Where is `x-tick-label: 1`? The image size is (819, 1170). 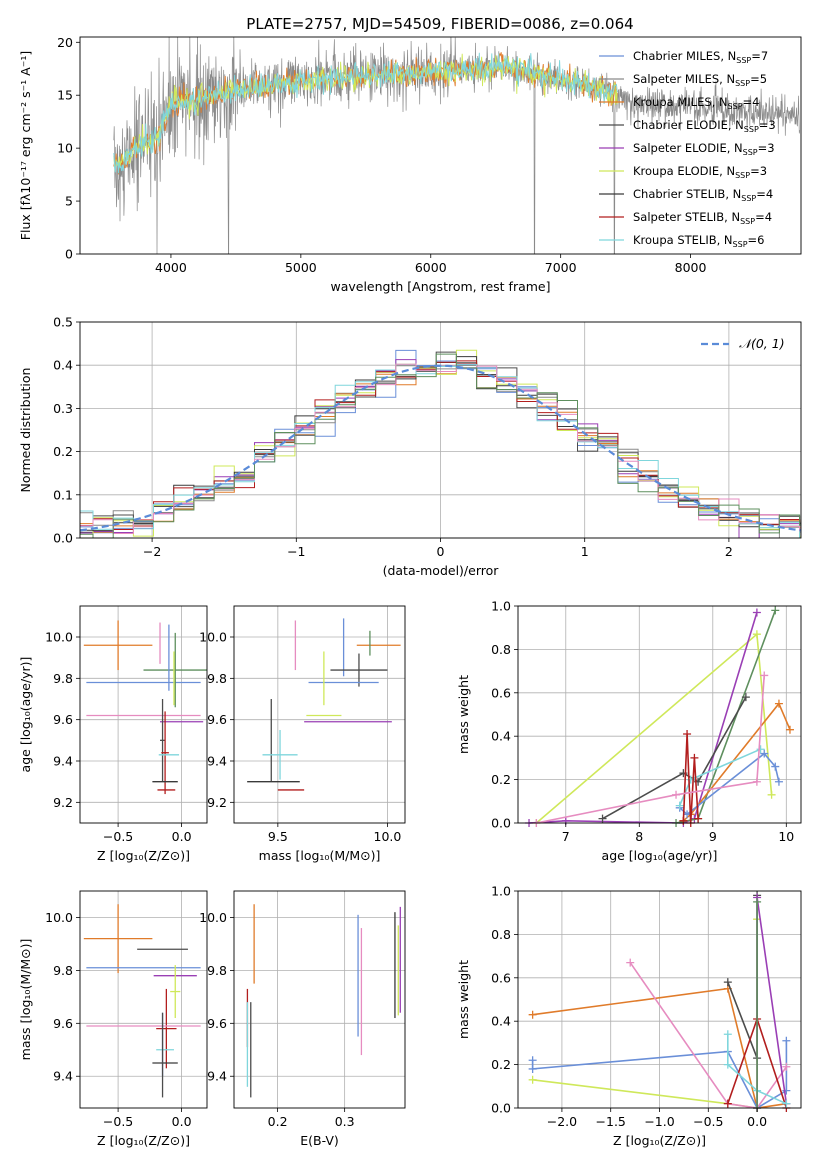
x-tick-label: 1 is located at coordinates (585, 551).